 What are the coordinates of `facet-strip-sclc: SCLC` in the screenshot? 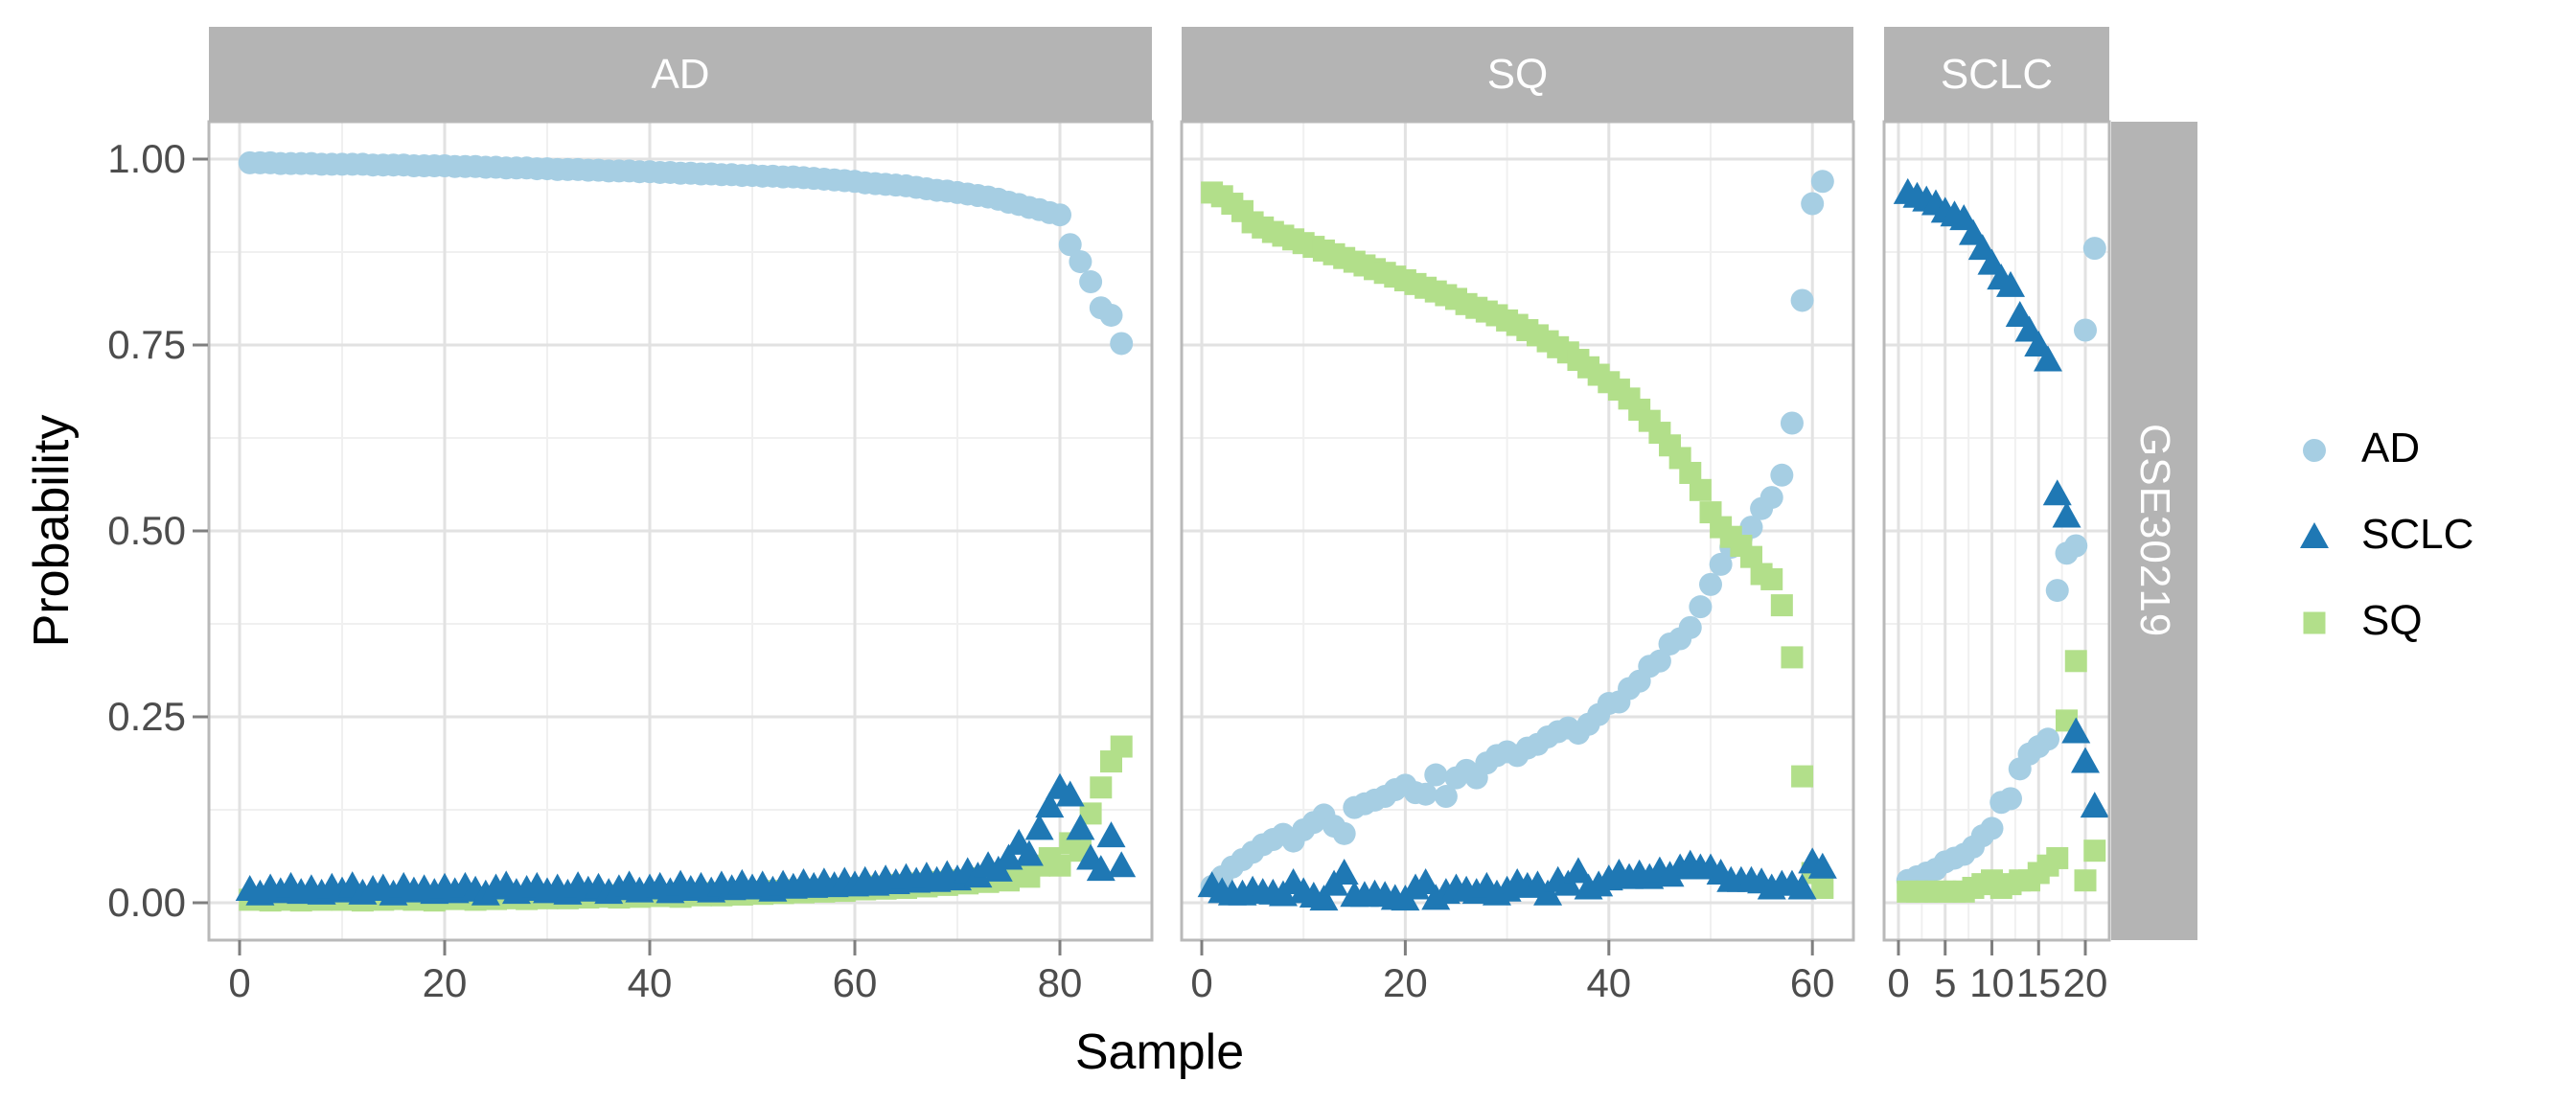 It's located at (1997, 74).